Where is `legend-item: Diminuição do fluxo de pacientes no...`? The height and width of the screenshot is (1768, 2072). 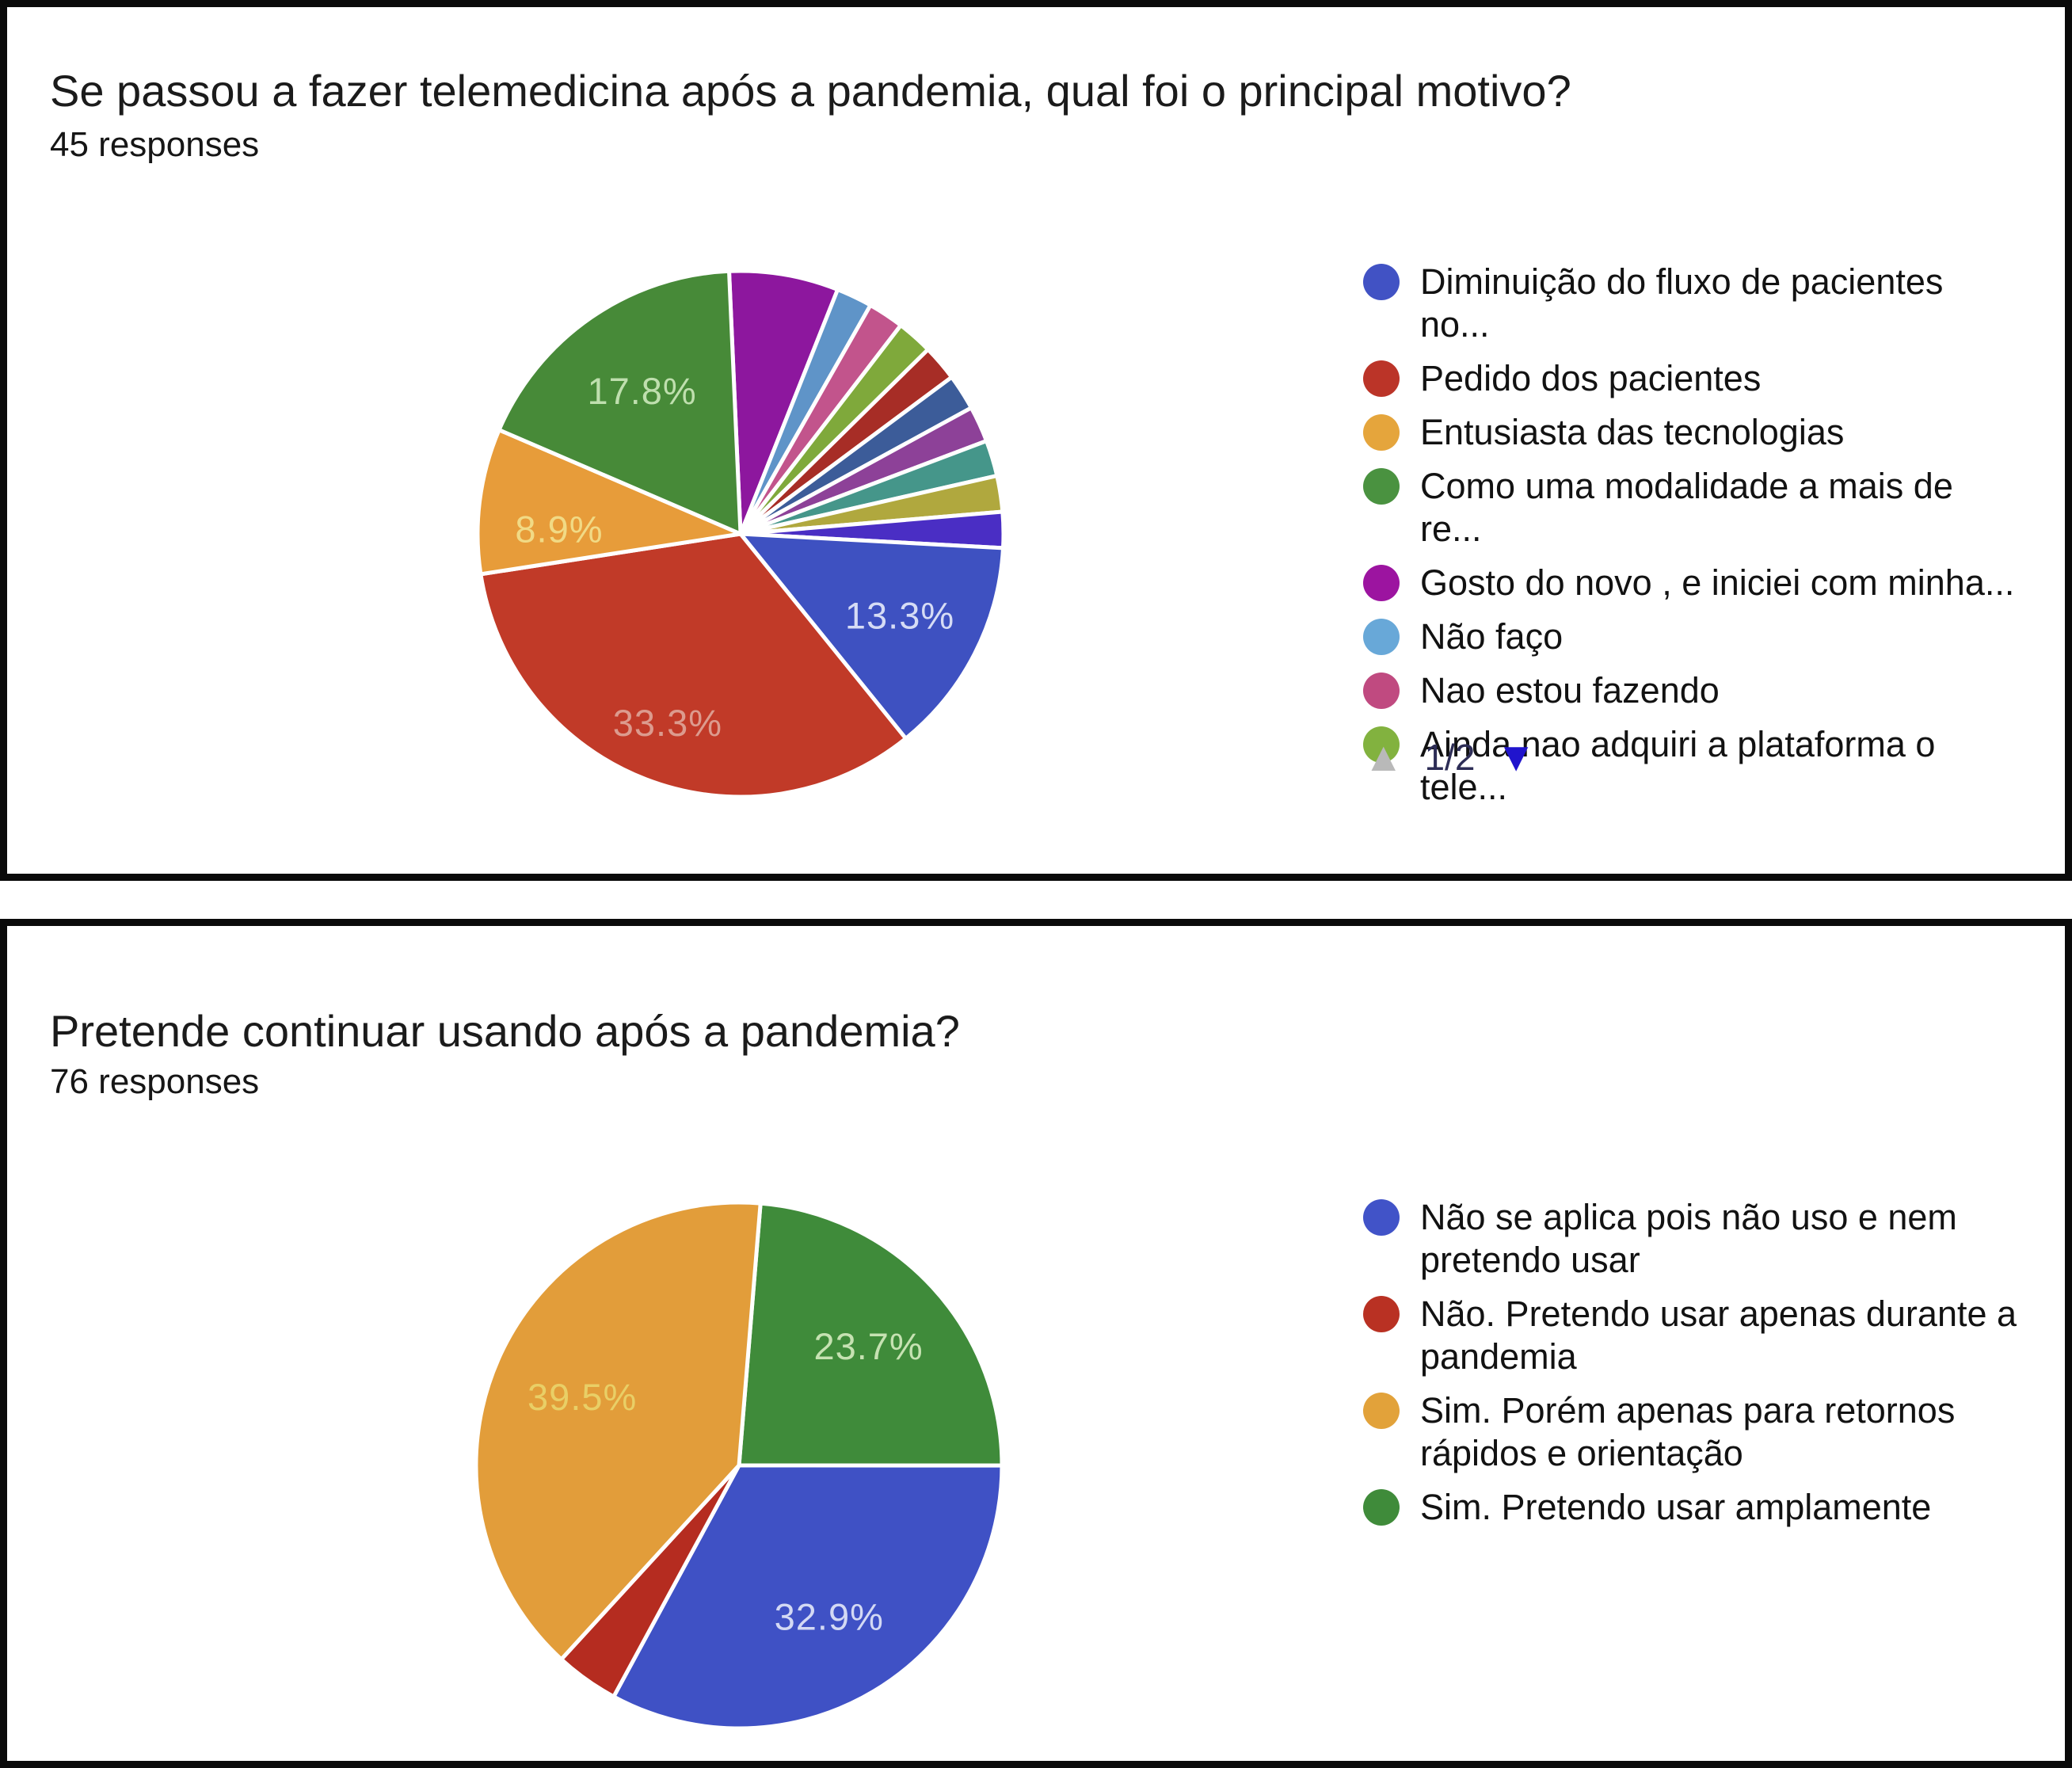
legend-item: Diminuição do fluxo de pacientes no... is located at coordinates (1692, 303).